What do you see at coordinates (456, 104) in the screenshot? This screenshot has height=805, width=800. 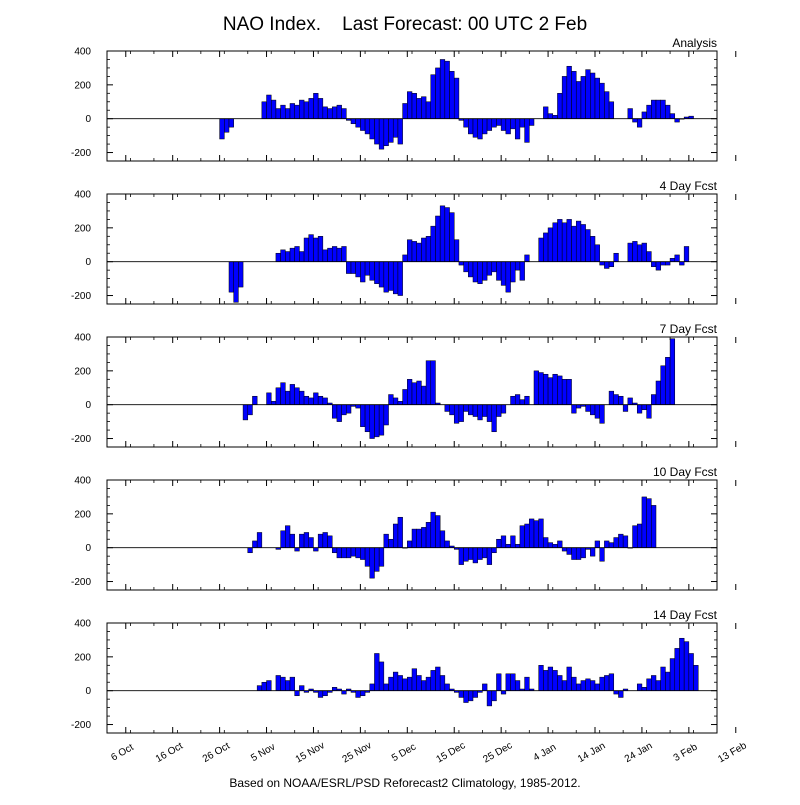 I see `bars` at bounding box center [456, 104].